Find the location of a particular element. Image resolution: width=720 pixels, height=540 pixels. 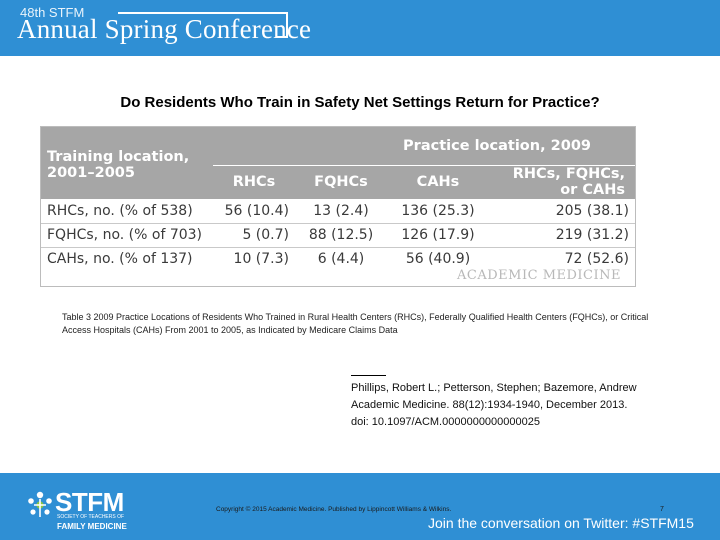

cell-any: 205 (38.1) is located at coordinates (562, 211).